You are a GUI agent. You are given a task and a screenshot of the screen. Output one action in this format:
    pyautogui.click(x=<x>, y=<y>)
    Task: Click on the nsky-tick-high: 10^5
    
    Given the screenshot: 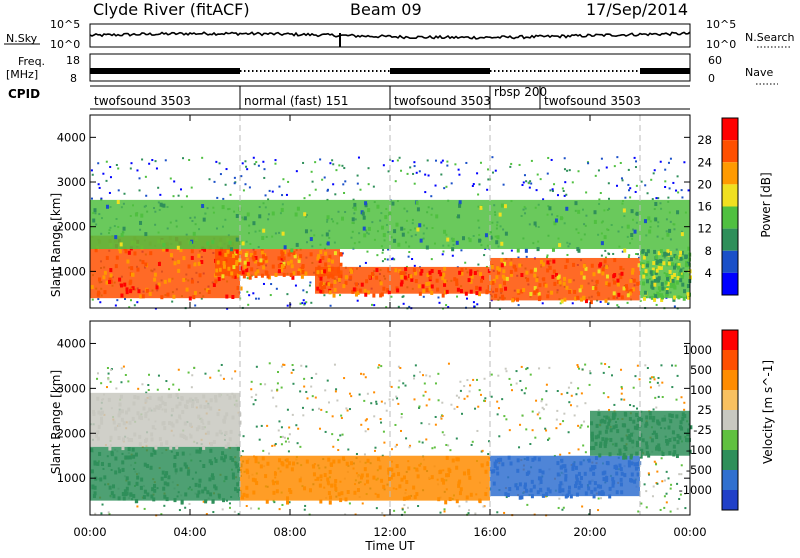 What is the action you would take?
    pyautogui.click(x=65, y=24)
    